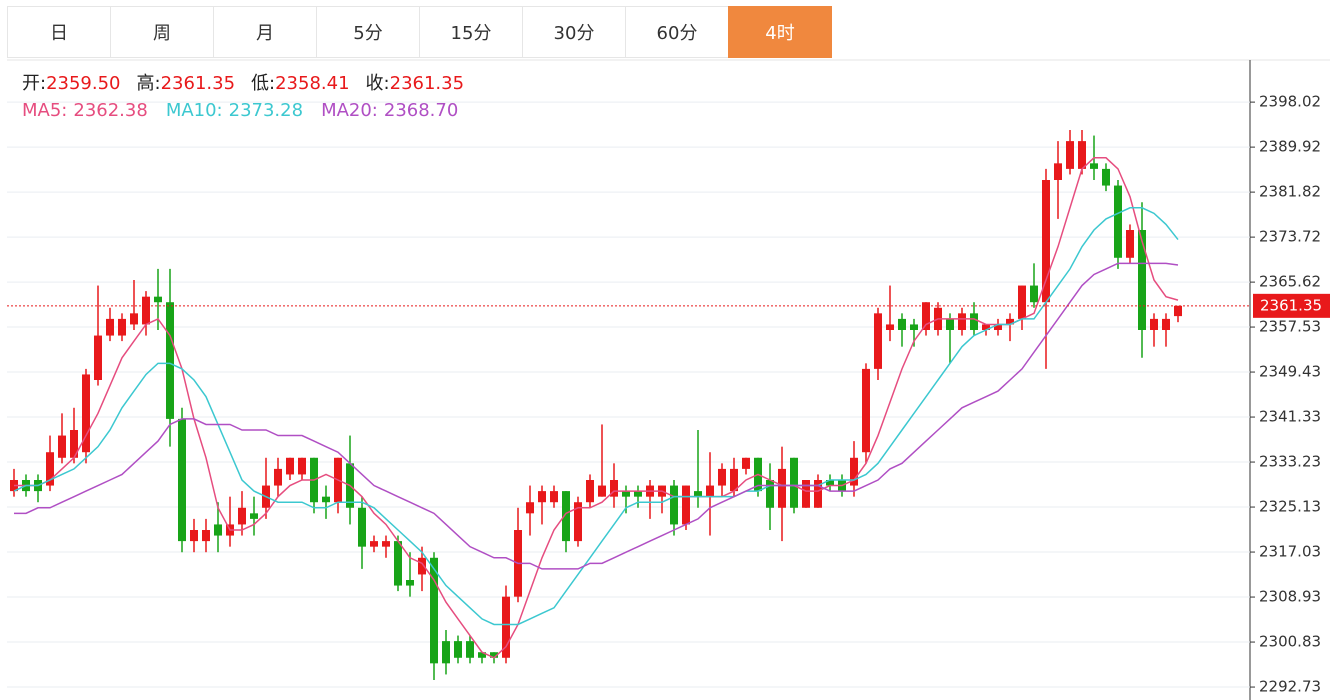  What do you see at coordinates (44, 110) in the screenshot?
I see `legend-name: MA5:` at bounding box center [44, 110].